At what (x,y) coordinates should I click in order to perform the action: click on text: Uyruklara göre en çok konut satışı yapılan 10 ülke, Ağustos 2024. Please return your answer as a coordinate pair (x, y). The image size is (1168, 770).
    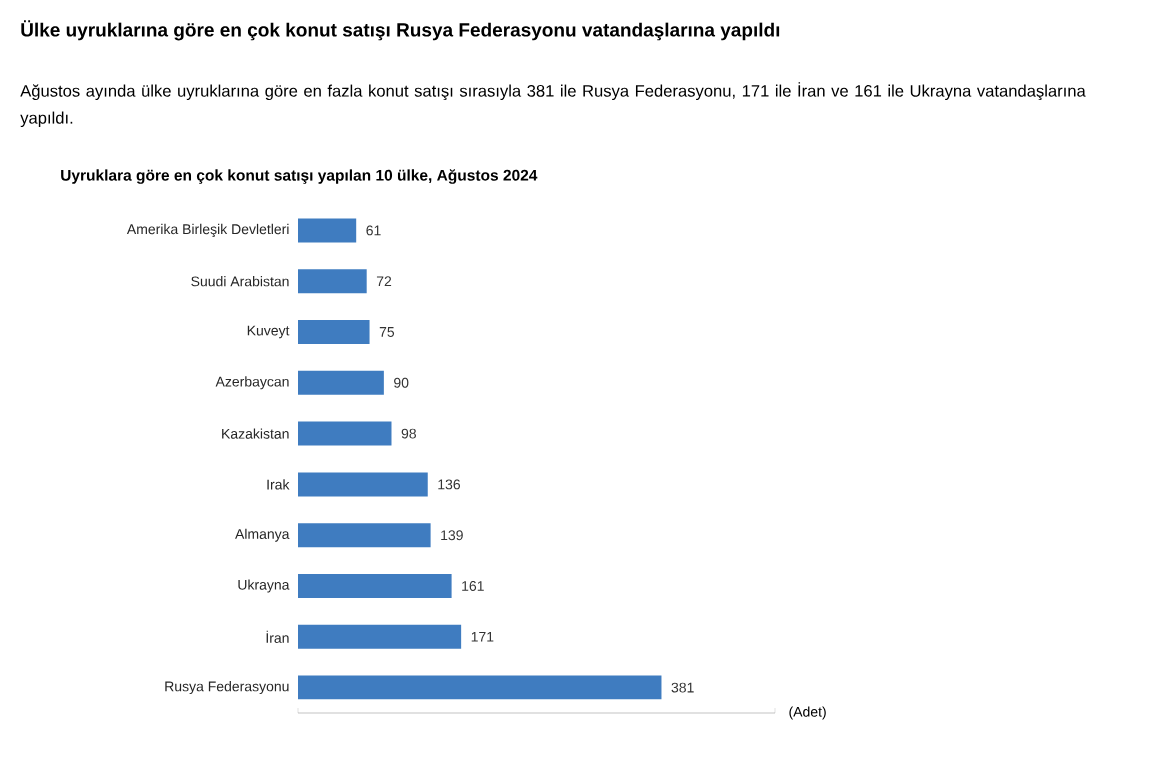
    Looking at the image, I should click on (299, 176).